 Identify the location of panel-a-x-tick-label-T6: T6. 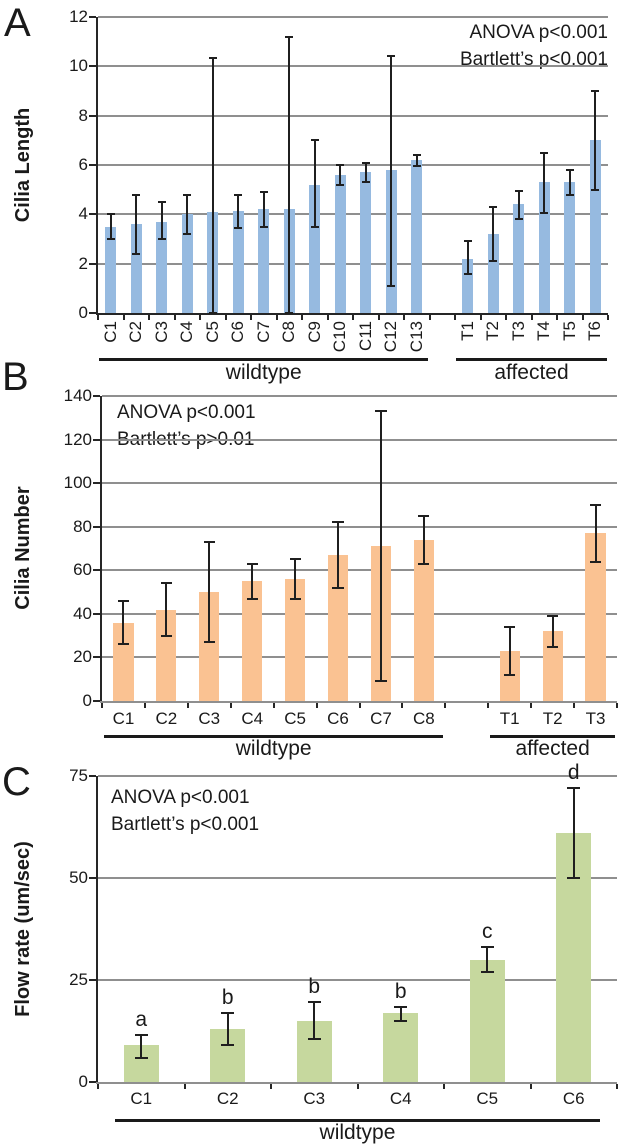
(595, 331).